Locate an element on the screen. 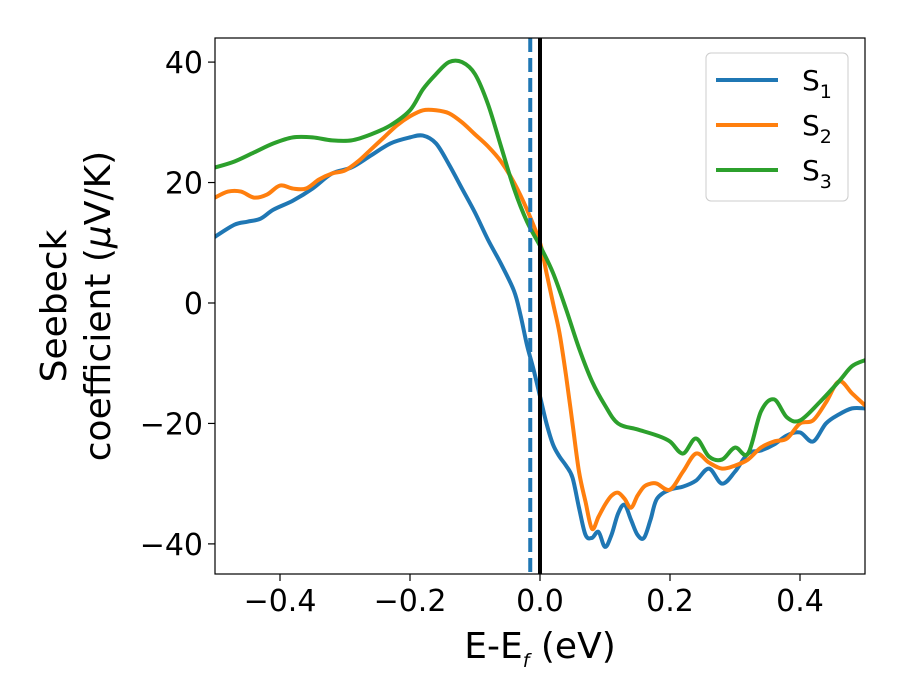 This screenshot has width=900, height=700. x-axis-title: E-Ef (eV) is located at coordinates (540, 649).